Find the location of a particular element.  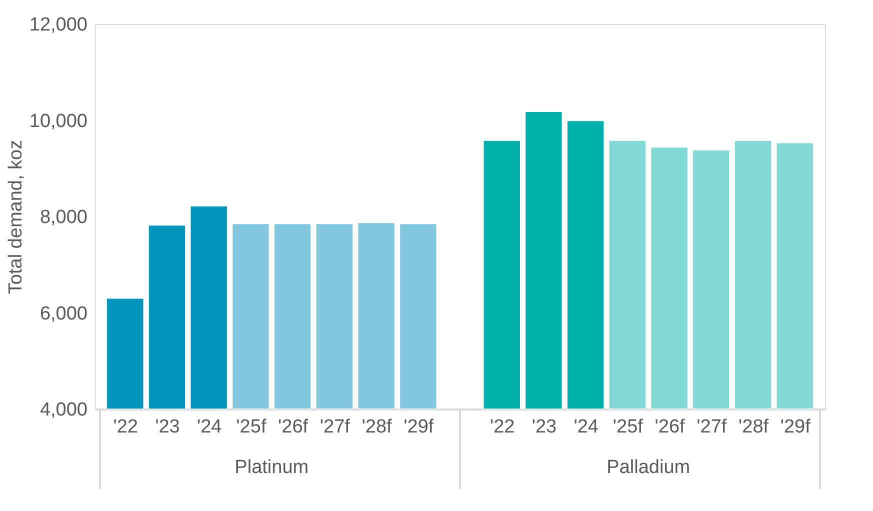

y-axis-title: Total demand, koz is located at coordinates (15, 217).